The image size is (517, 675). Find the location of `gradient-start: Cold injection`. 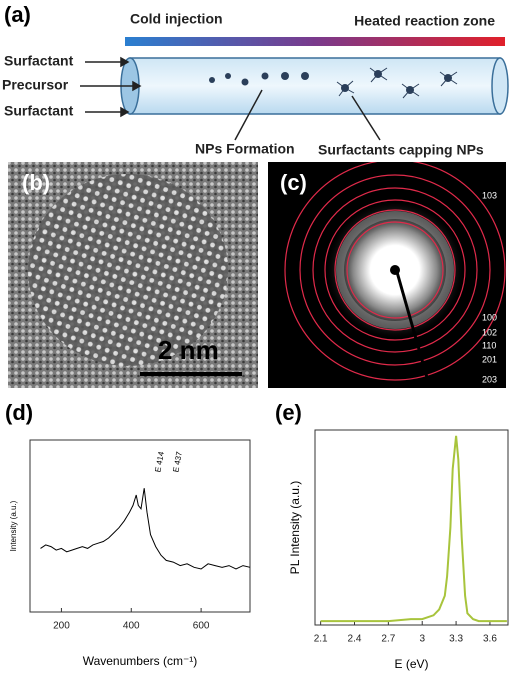

gradient-start: Cold injection is located at coordinates (176, 19).